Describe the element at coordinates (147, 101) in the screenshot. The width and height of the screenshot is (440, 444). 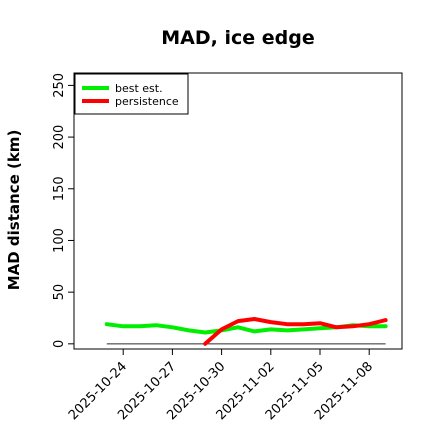
I see `legend-label-persistence: persistence` at that location.